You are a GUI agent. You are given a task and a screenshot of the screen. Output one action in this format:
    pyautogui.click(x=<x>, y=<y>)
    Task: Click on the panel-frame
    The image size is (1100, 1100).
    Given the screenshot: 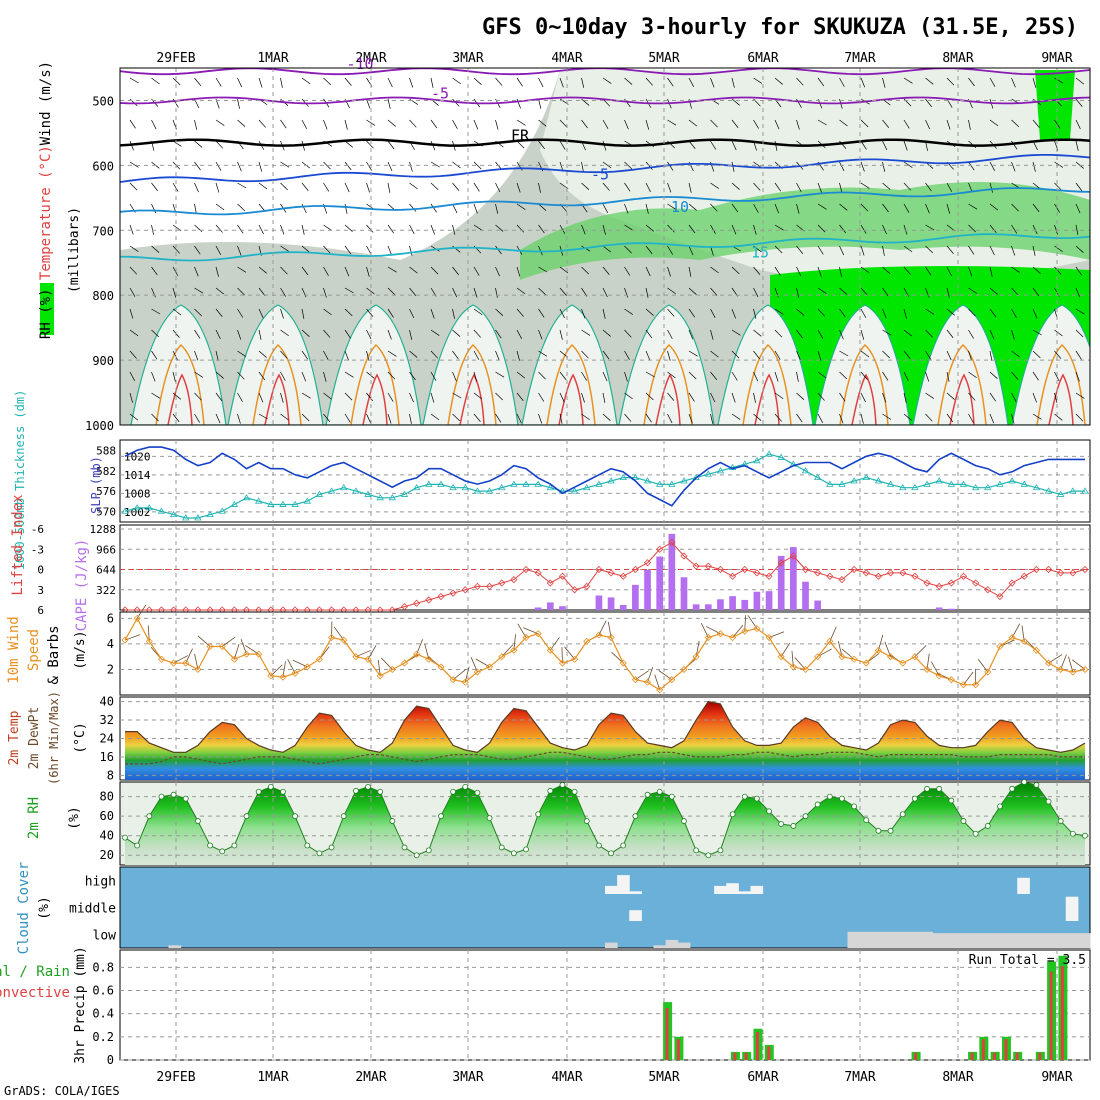 What is the action you would take?
    pyautogui.click(x=605, y=653)
    